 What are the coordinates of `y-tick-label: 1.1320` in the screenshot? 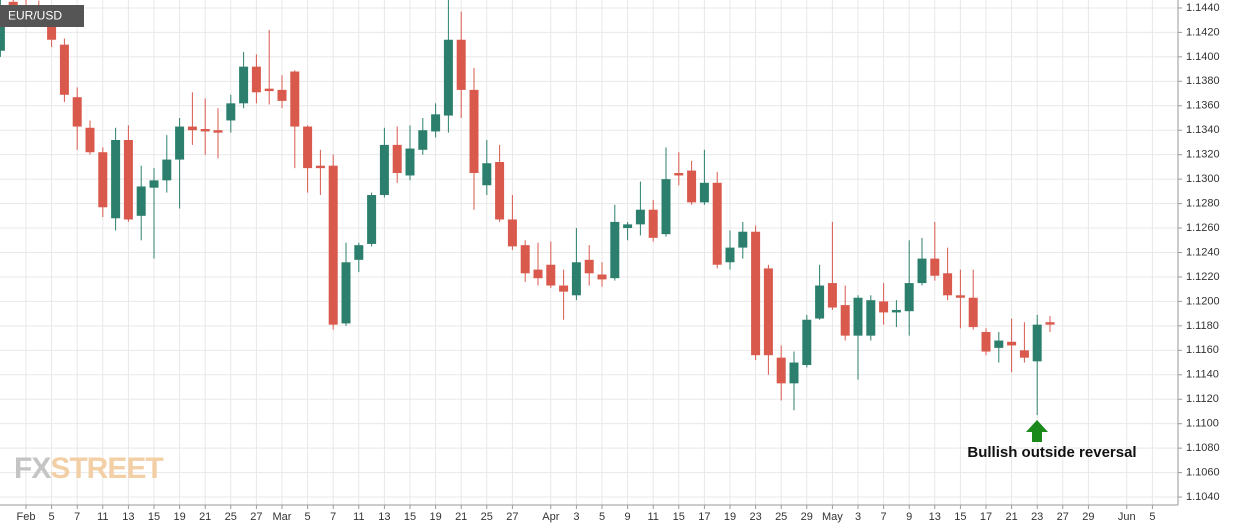 It's located at (1203, 155).